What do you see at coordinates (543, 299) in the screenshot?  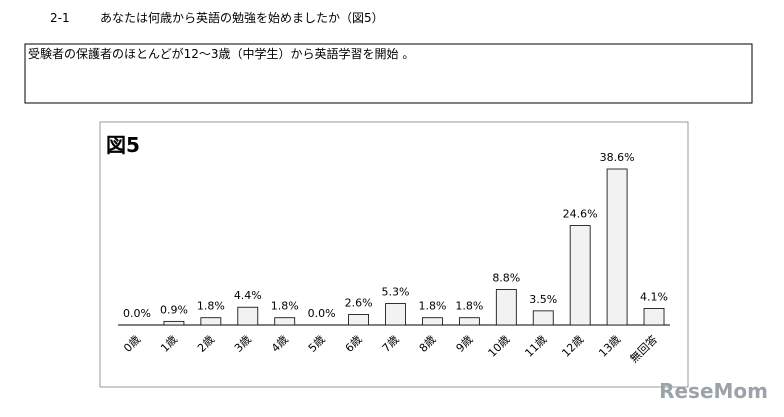 I see `value-label: 3.5%` at bounding box center [543, 299].